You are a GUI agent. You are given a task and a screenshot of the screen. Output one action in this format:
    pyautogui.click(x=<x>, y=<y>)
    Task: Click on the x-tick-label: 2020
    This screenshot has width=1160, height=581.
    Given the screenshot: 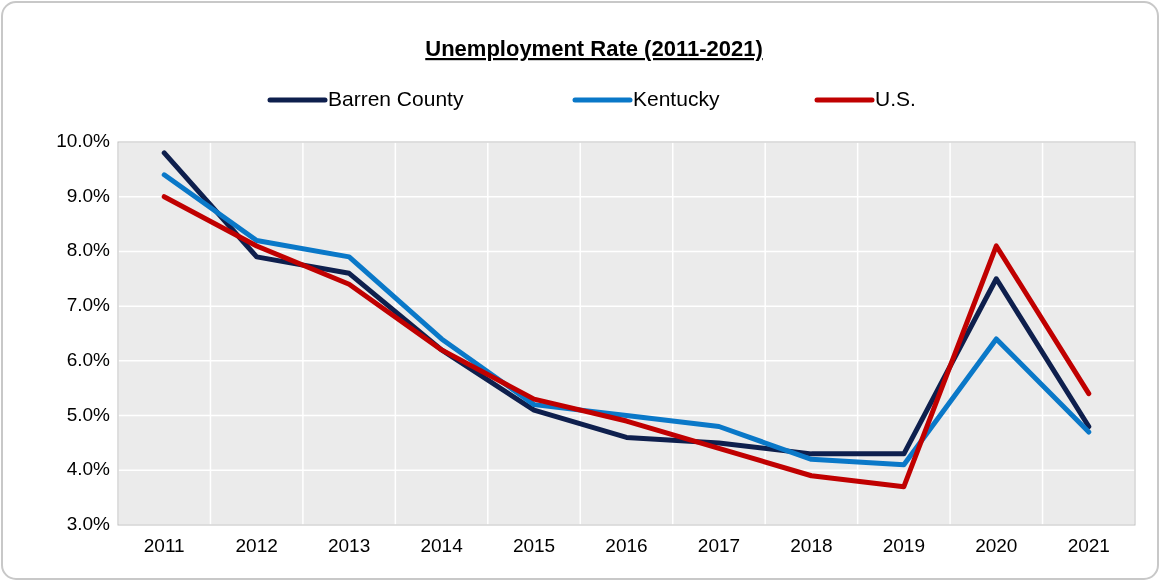 What is the action you would take?
    pyautogui.click(x=996, y=545)
    